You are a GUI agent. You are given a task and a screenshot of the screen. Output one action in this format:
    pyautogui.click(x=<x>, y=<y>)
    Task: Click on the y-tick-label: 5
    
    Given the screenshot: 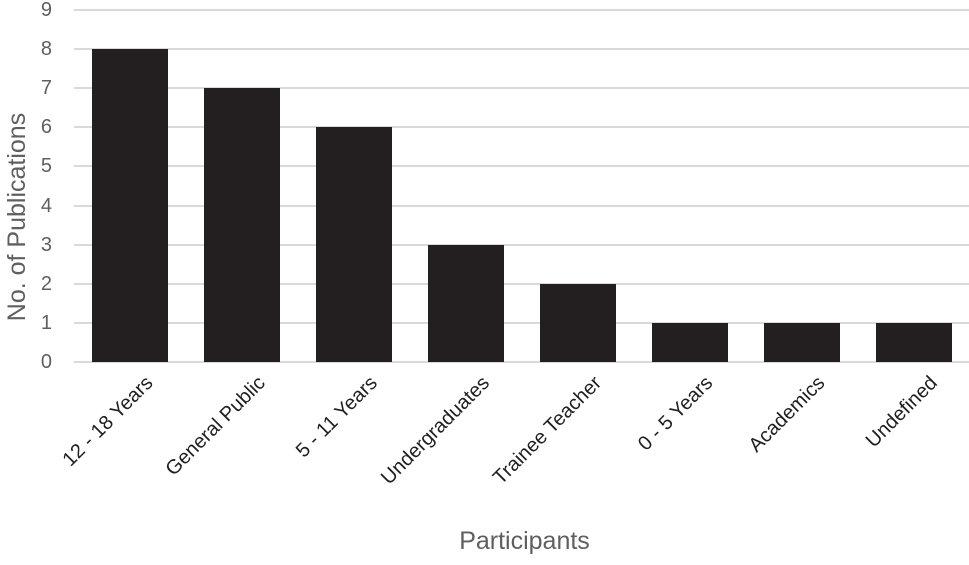 What is the action you would take?
    pyautogui.click(x=46, y=166)
    